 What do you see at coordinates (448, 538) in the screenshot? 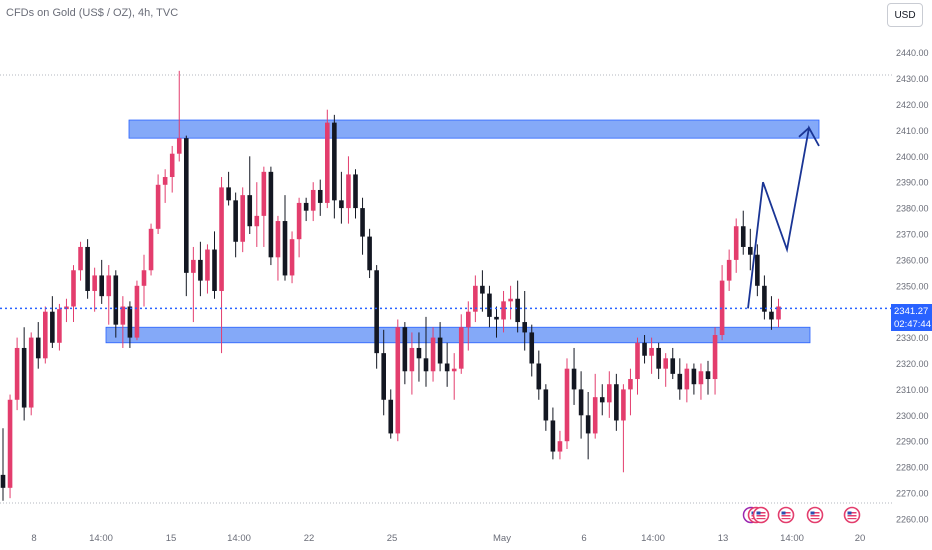
I see `time-axis: 8 14:00 15 14:00 22 25 May 6 14:00 13 14:00 20` at bounding box center [448, 538].